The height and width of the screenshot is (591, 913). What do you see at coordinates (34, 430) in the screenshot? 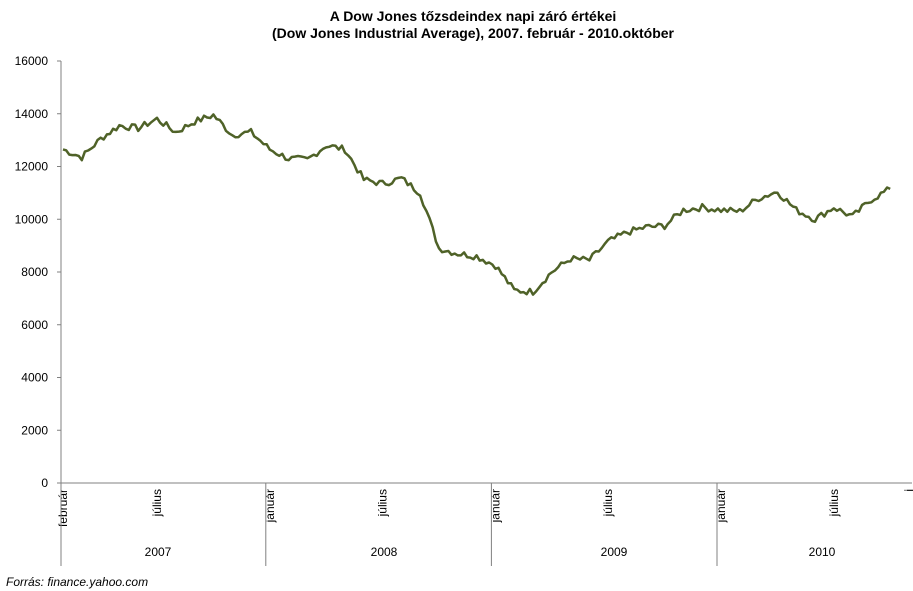
I see `y-tick-label: 2000` at bounding box center [34, 430].